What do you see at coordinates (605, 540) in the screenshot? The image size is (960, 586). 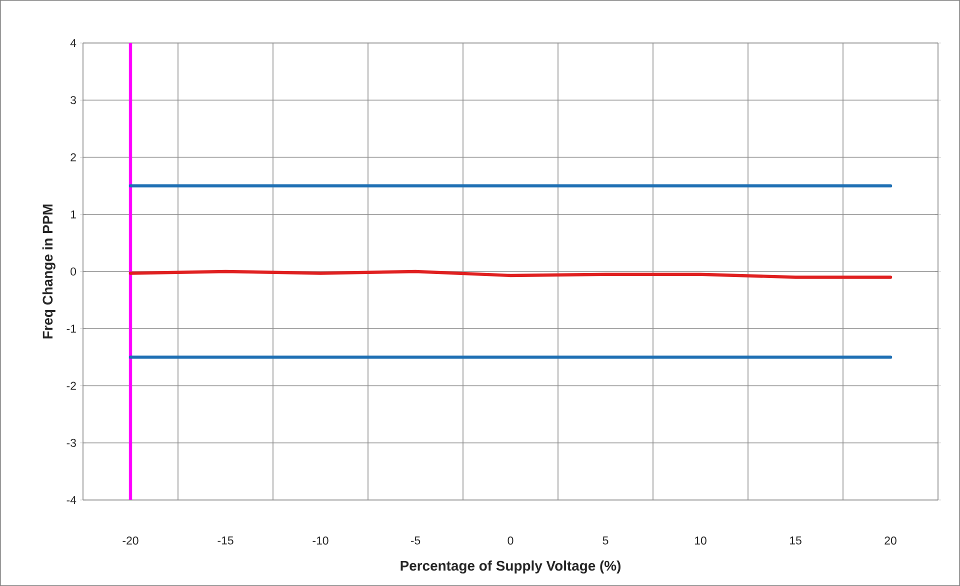 I see `x-tick-label: 5` at bounding box center [605, 540].